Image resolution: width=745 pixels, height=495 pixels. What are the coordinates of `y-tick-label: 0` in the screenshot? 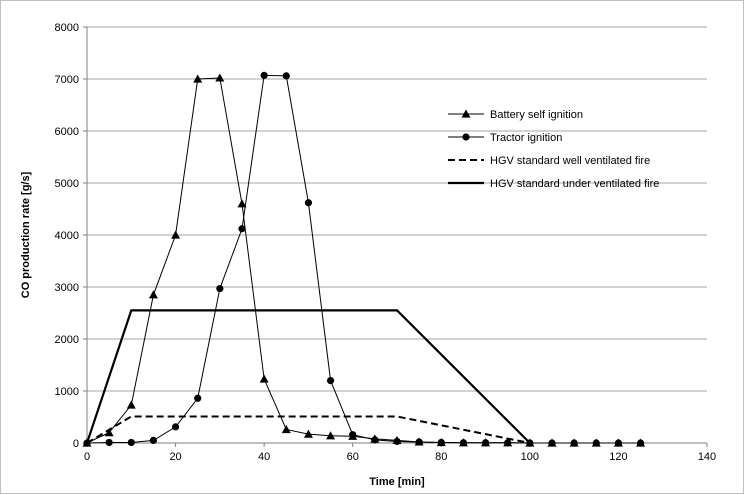 It's located at (76, 444).